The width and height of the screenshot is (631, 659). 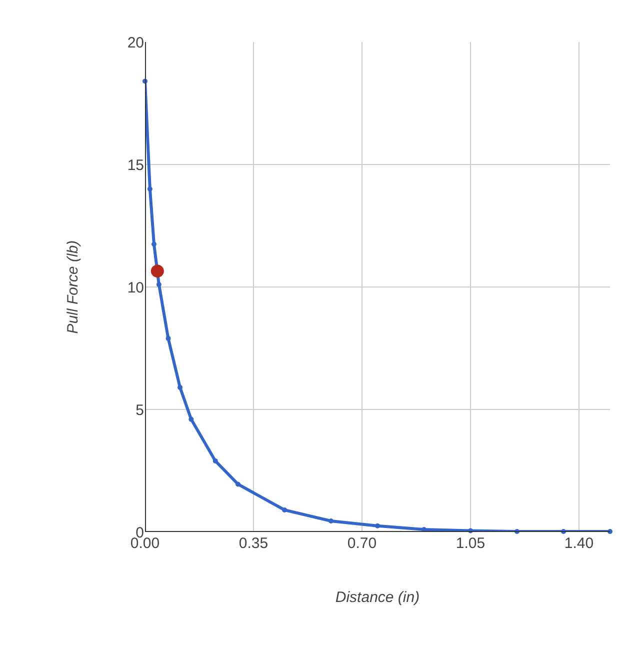 I want to click on x-axis-title: Distance (in), so click(x=377, y=597).